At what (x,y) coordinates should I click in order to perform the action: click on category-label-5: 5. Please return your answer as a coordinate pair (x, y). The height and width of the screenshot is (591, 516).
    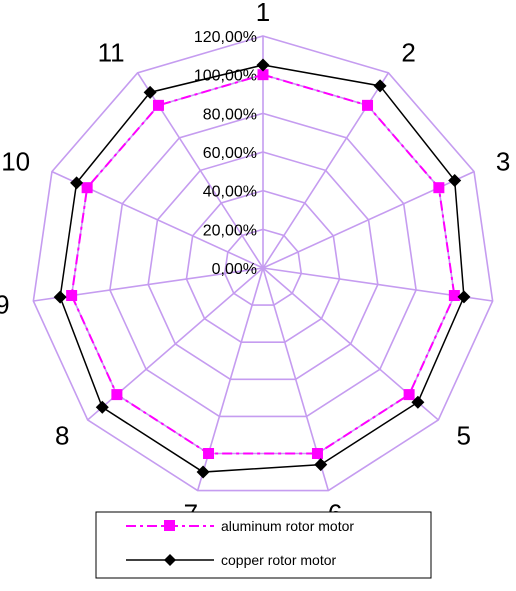
    Looking at the image, I should click on (463, 436).